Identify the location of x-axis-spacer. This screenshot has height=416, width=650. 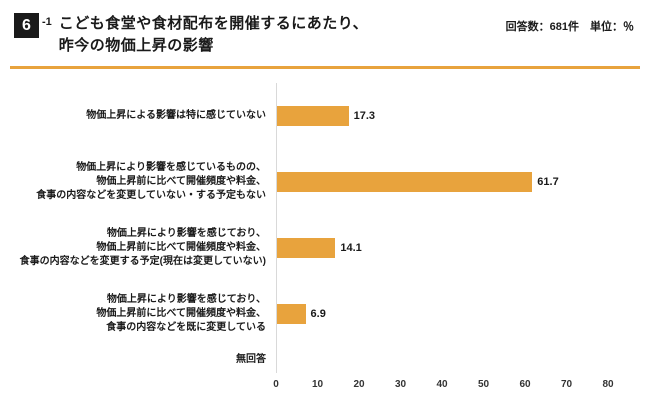
(142, 386).